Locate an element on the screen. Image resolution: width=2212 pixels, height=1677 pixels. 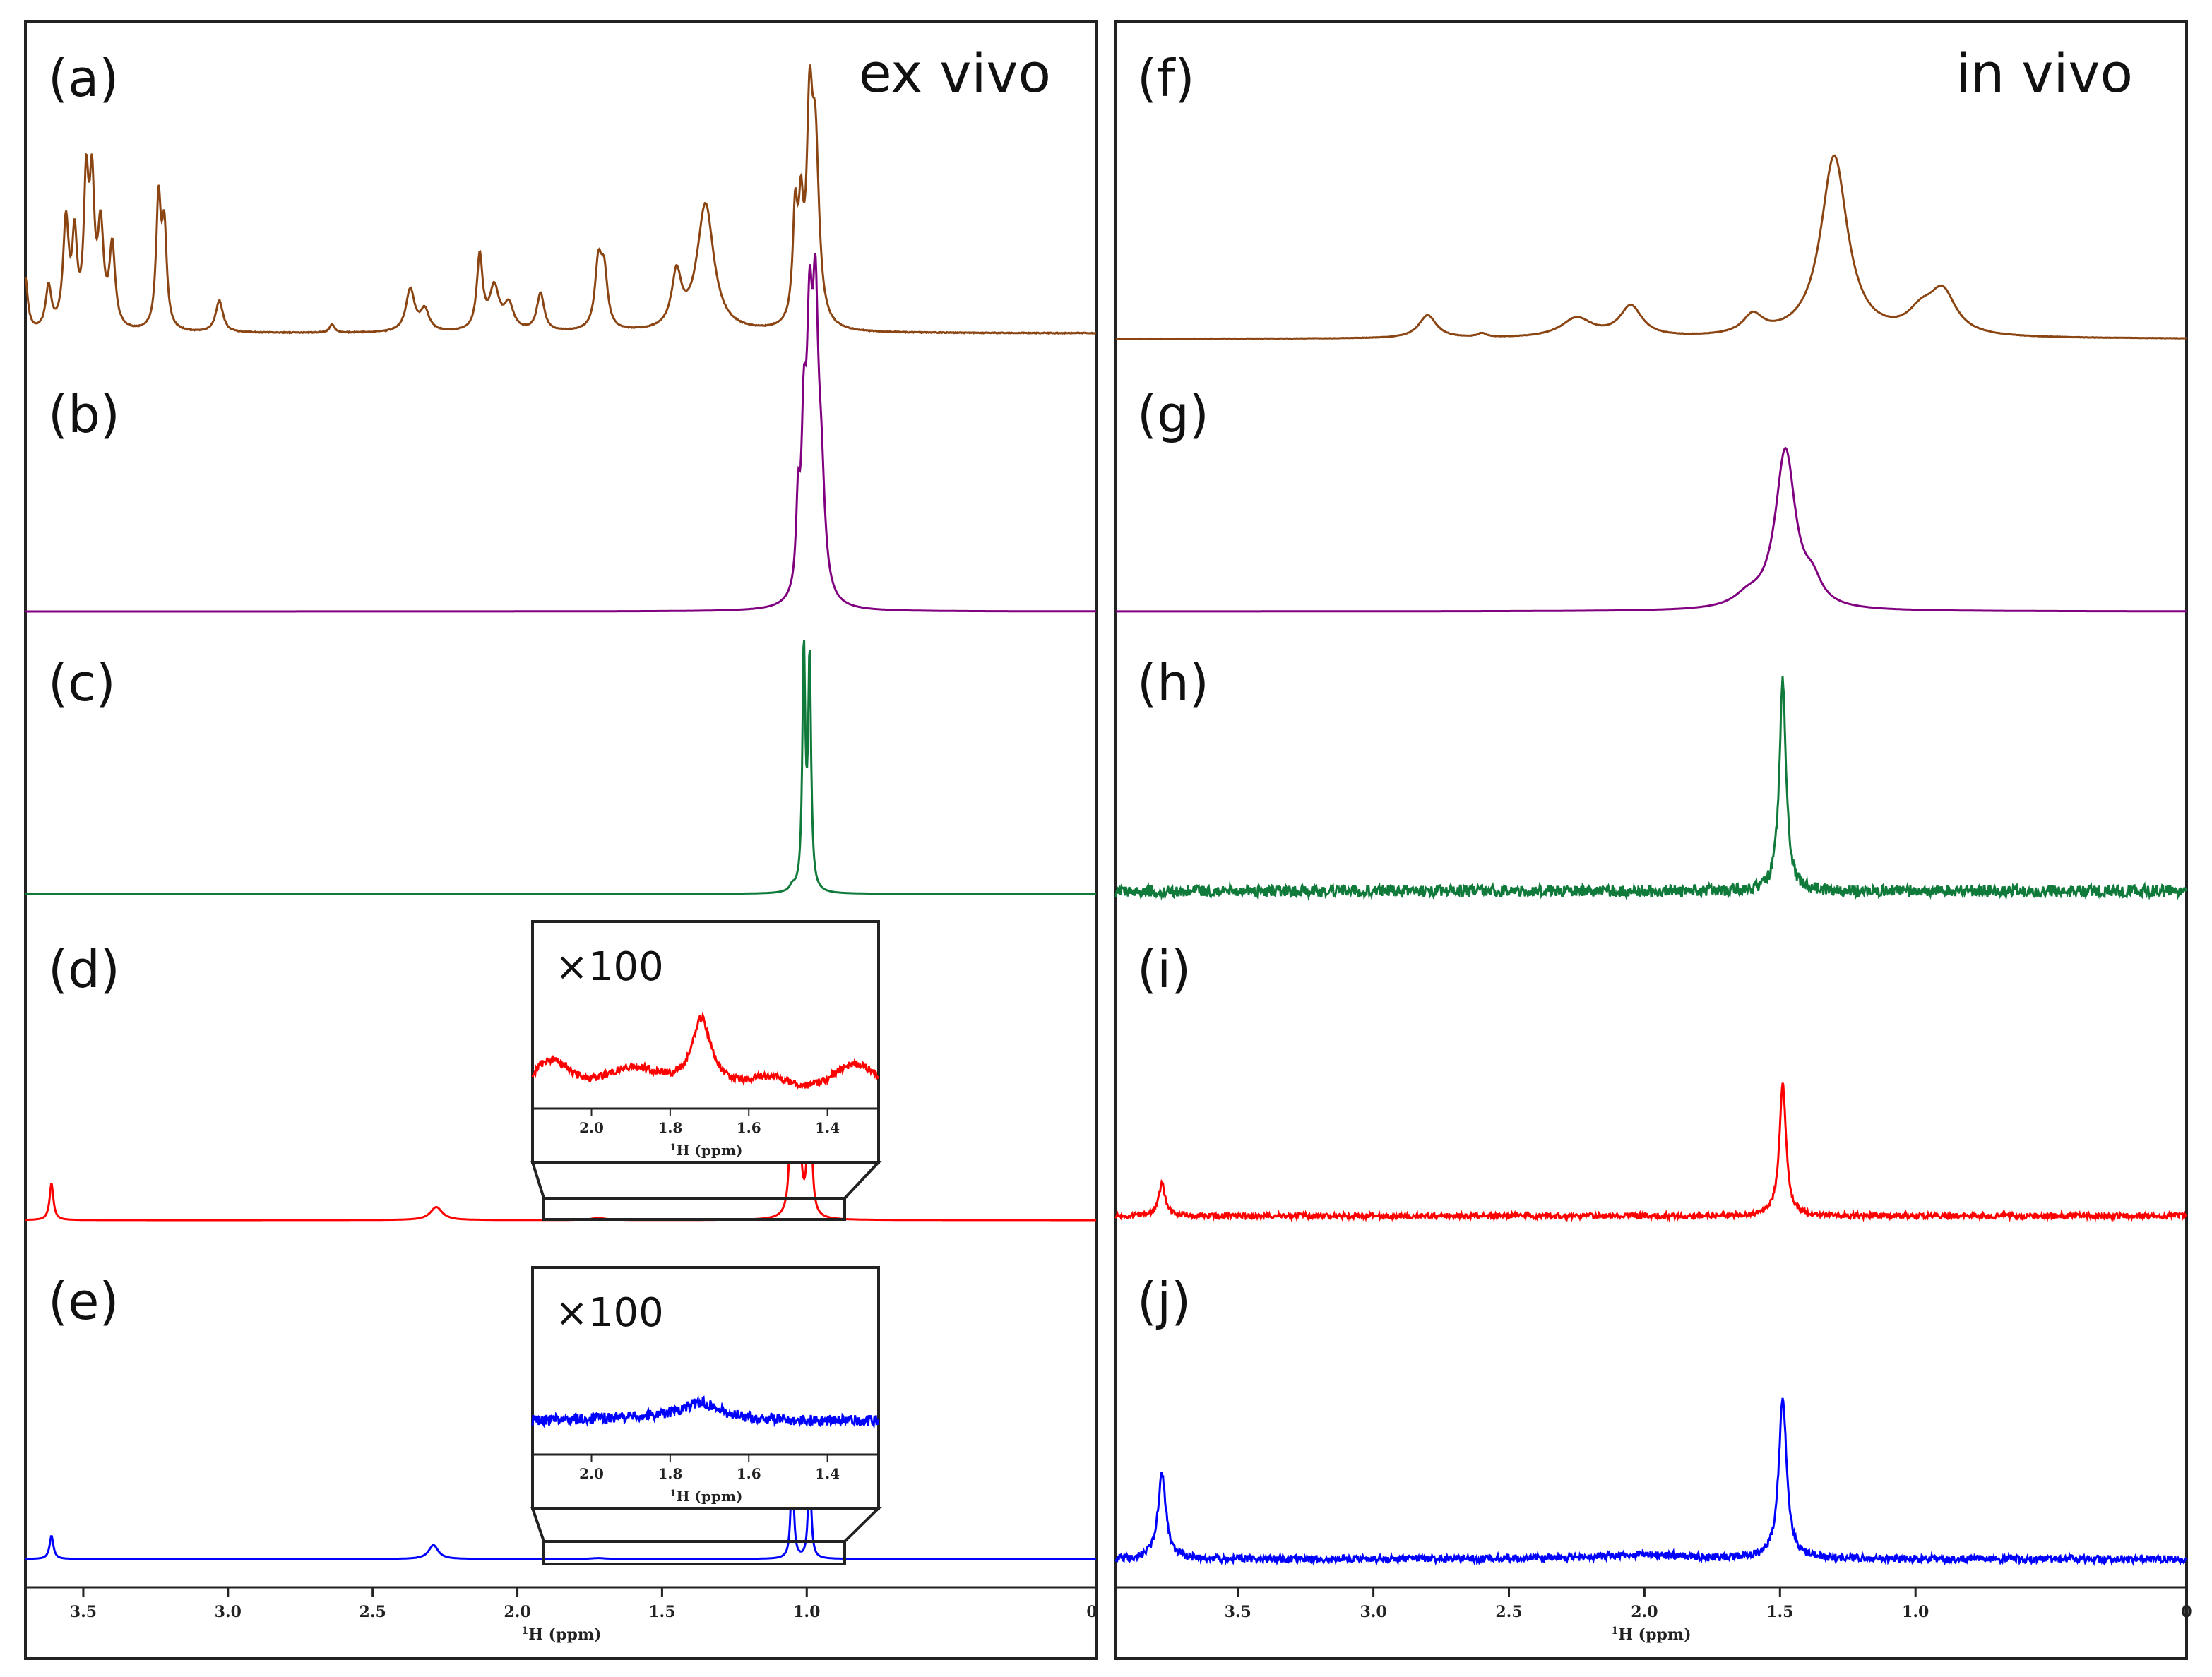
inset-e-zoom-connector is located at coordinates (706, 1525).